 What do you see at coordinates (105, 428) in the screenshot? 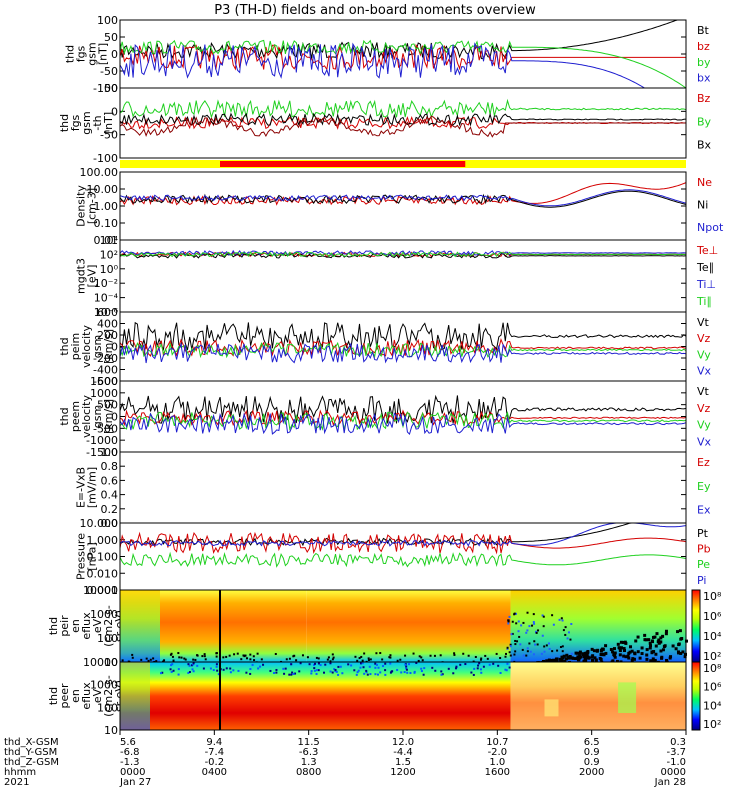
I see `tick-label: -500` at bounding box center [105, 428].